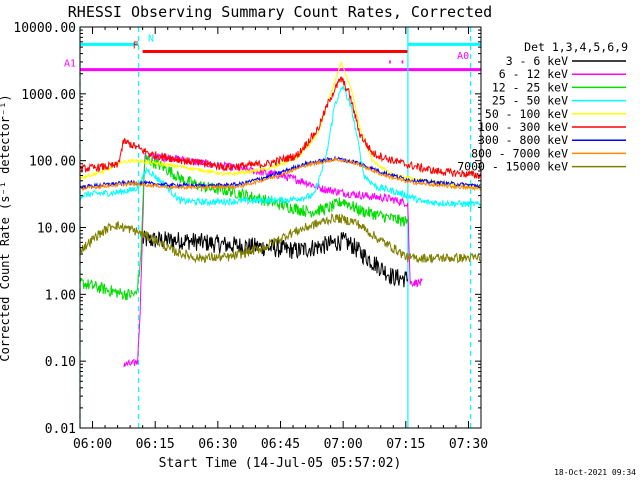 The height and width of the screenshot is (480, 640). I want to click on y-tick-label: 1000.00, so click(48, 95).